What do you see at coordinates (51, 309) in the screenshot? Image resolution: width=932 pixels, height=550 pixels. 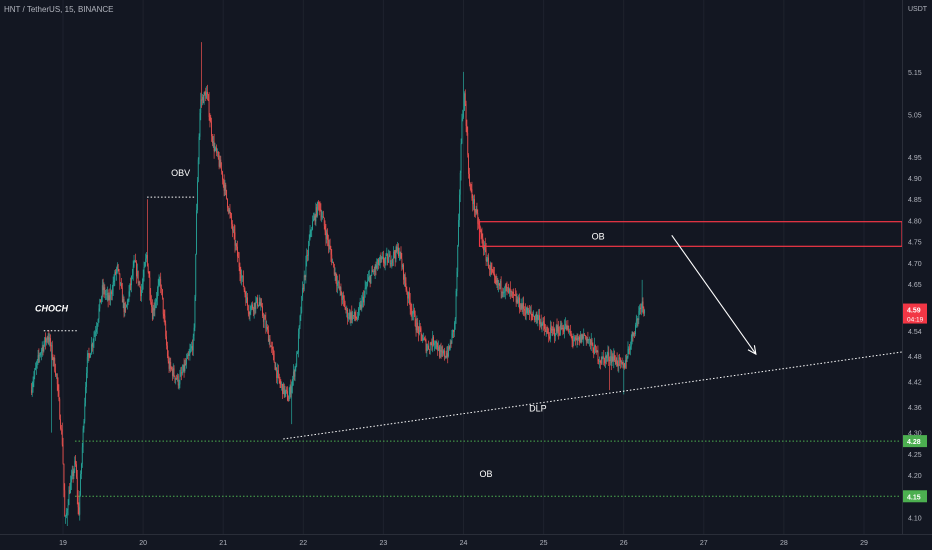 I see `annotation-label: CHOCH` at bounding box center [51, 309].